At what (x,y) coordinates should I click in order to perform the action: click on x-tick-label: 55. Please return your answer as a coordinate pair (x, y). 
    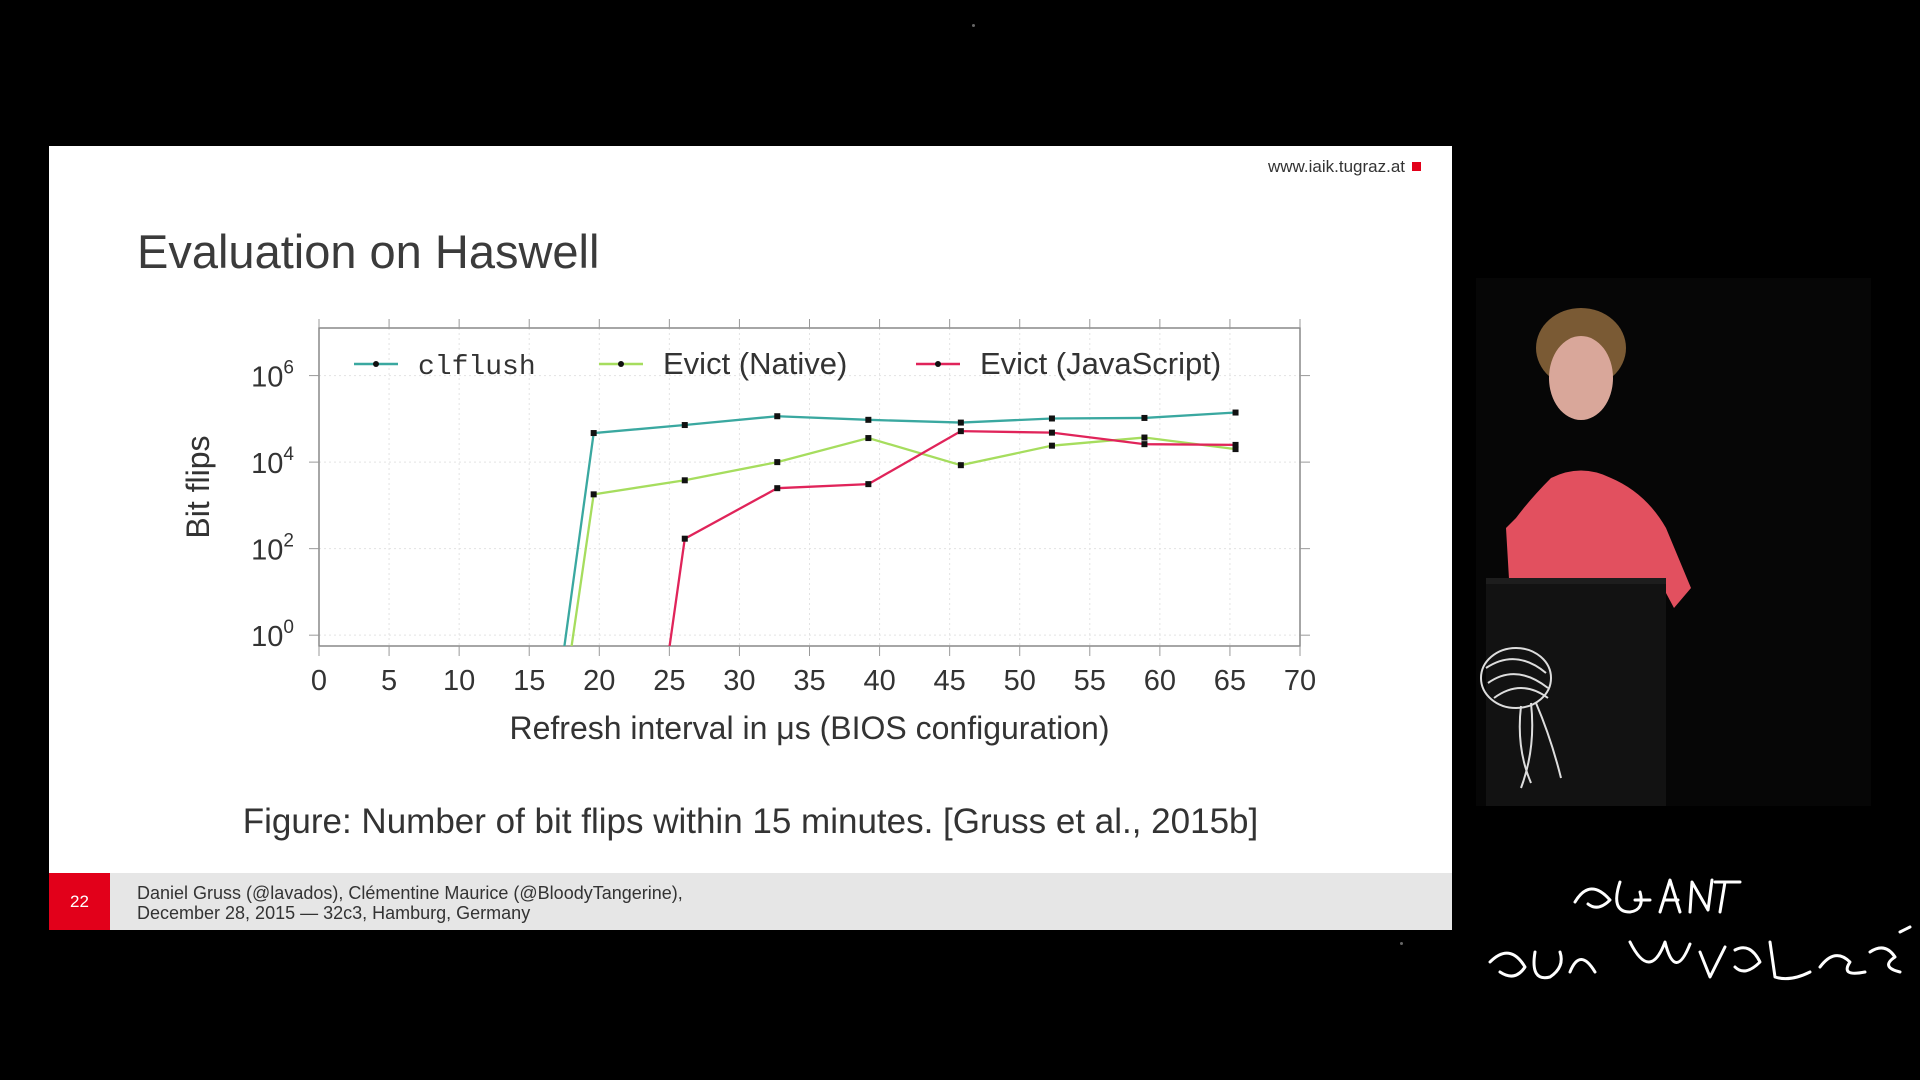
    Looking at the image, I should click on (1090, 681).